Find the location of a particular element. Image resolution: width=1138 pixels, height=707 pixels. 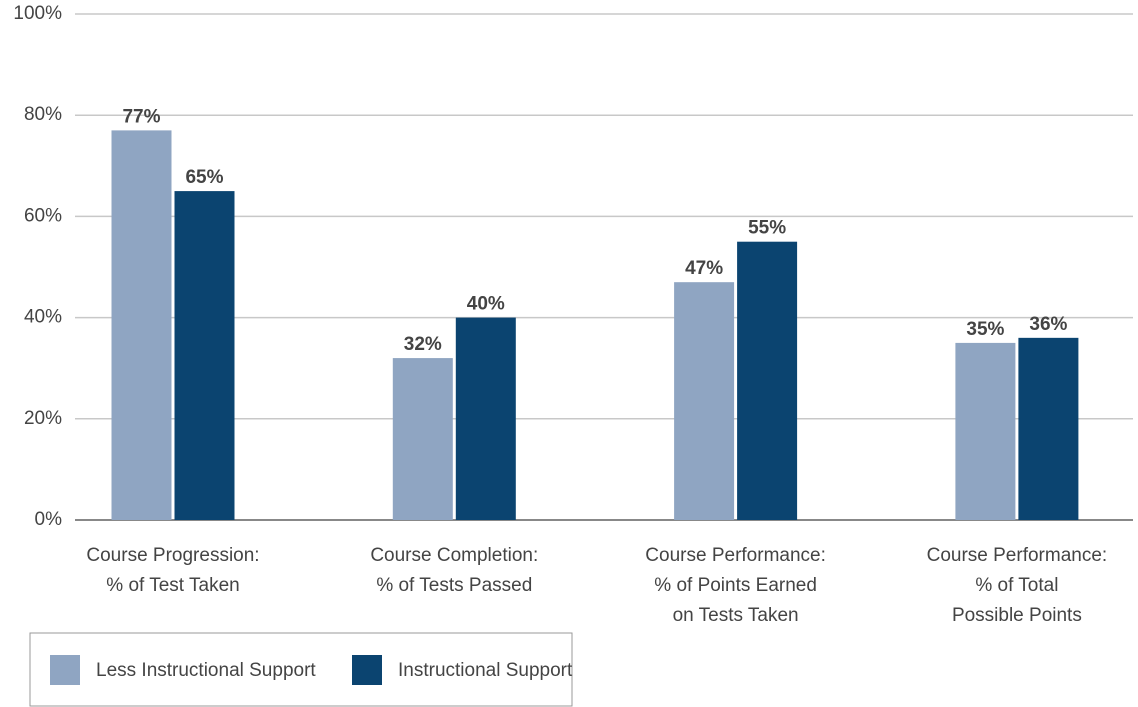

x-tick-label: % of Points Earned is located at coordinates (735, 585).